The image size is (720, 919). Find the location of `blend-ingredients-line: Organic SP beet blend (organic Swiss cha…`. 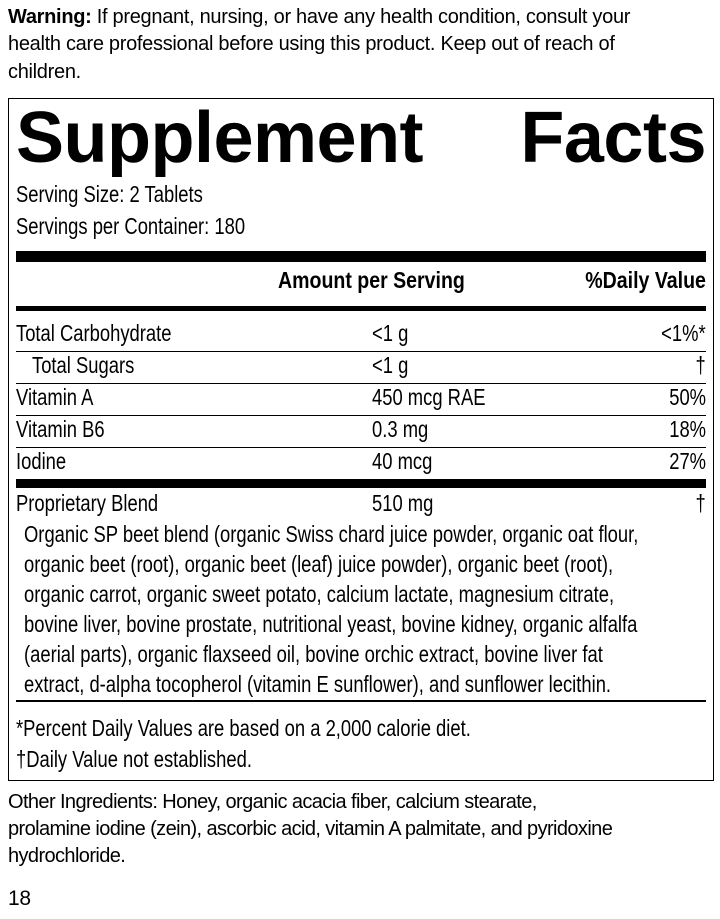

blend-ingredients-line: Organic SP beet blend (organic Swiss cha… is located at coordinates (331, 534).